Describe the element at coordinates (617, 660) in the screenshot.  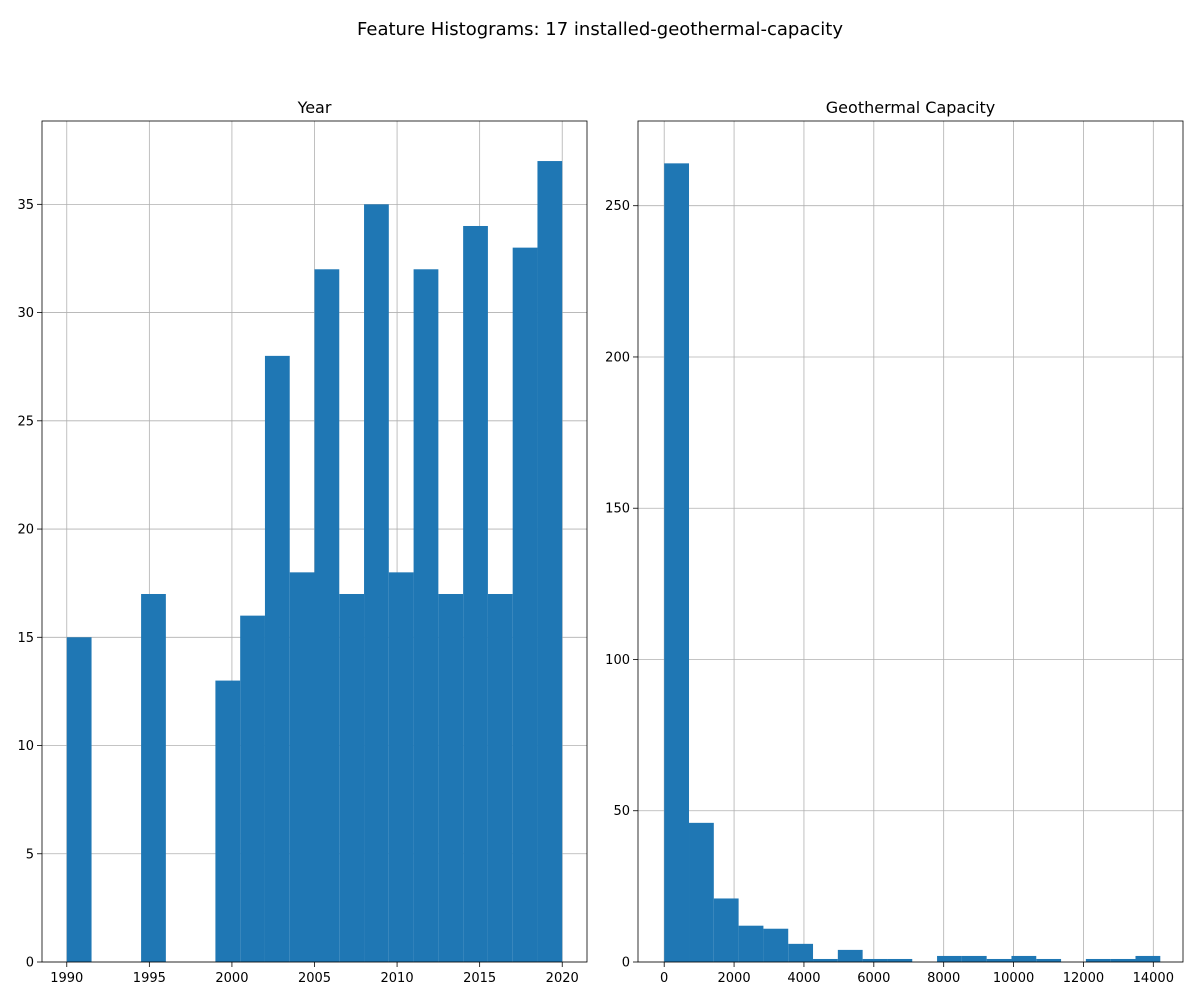
I see `y-tick-label: 100` at that location.